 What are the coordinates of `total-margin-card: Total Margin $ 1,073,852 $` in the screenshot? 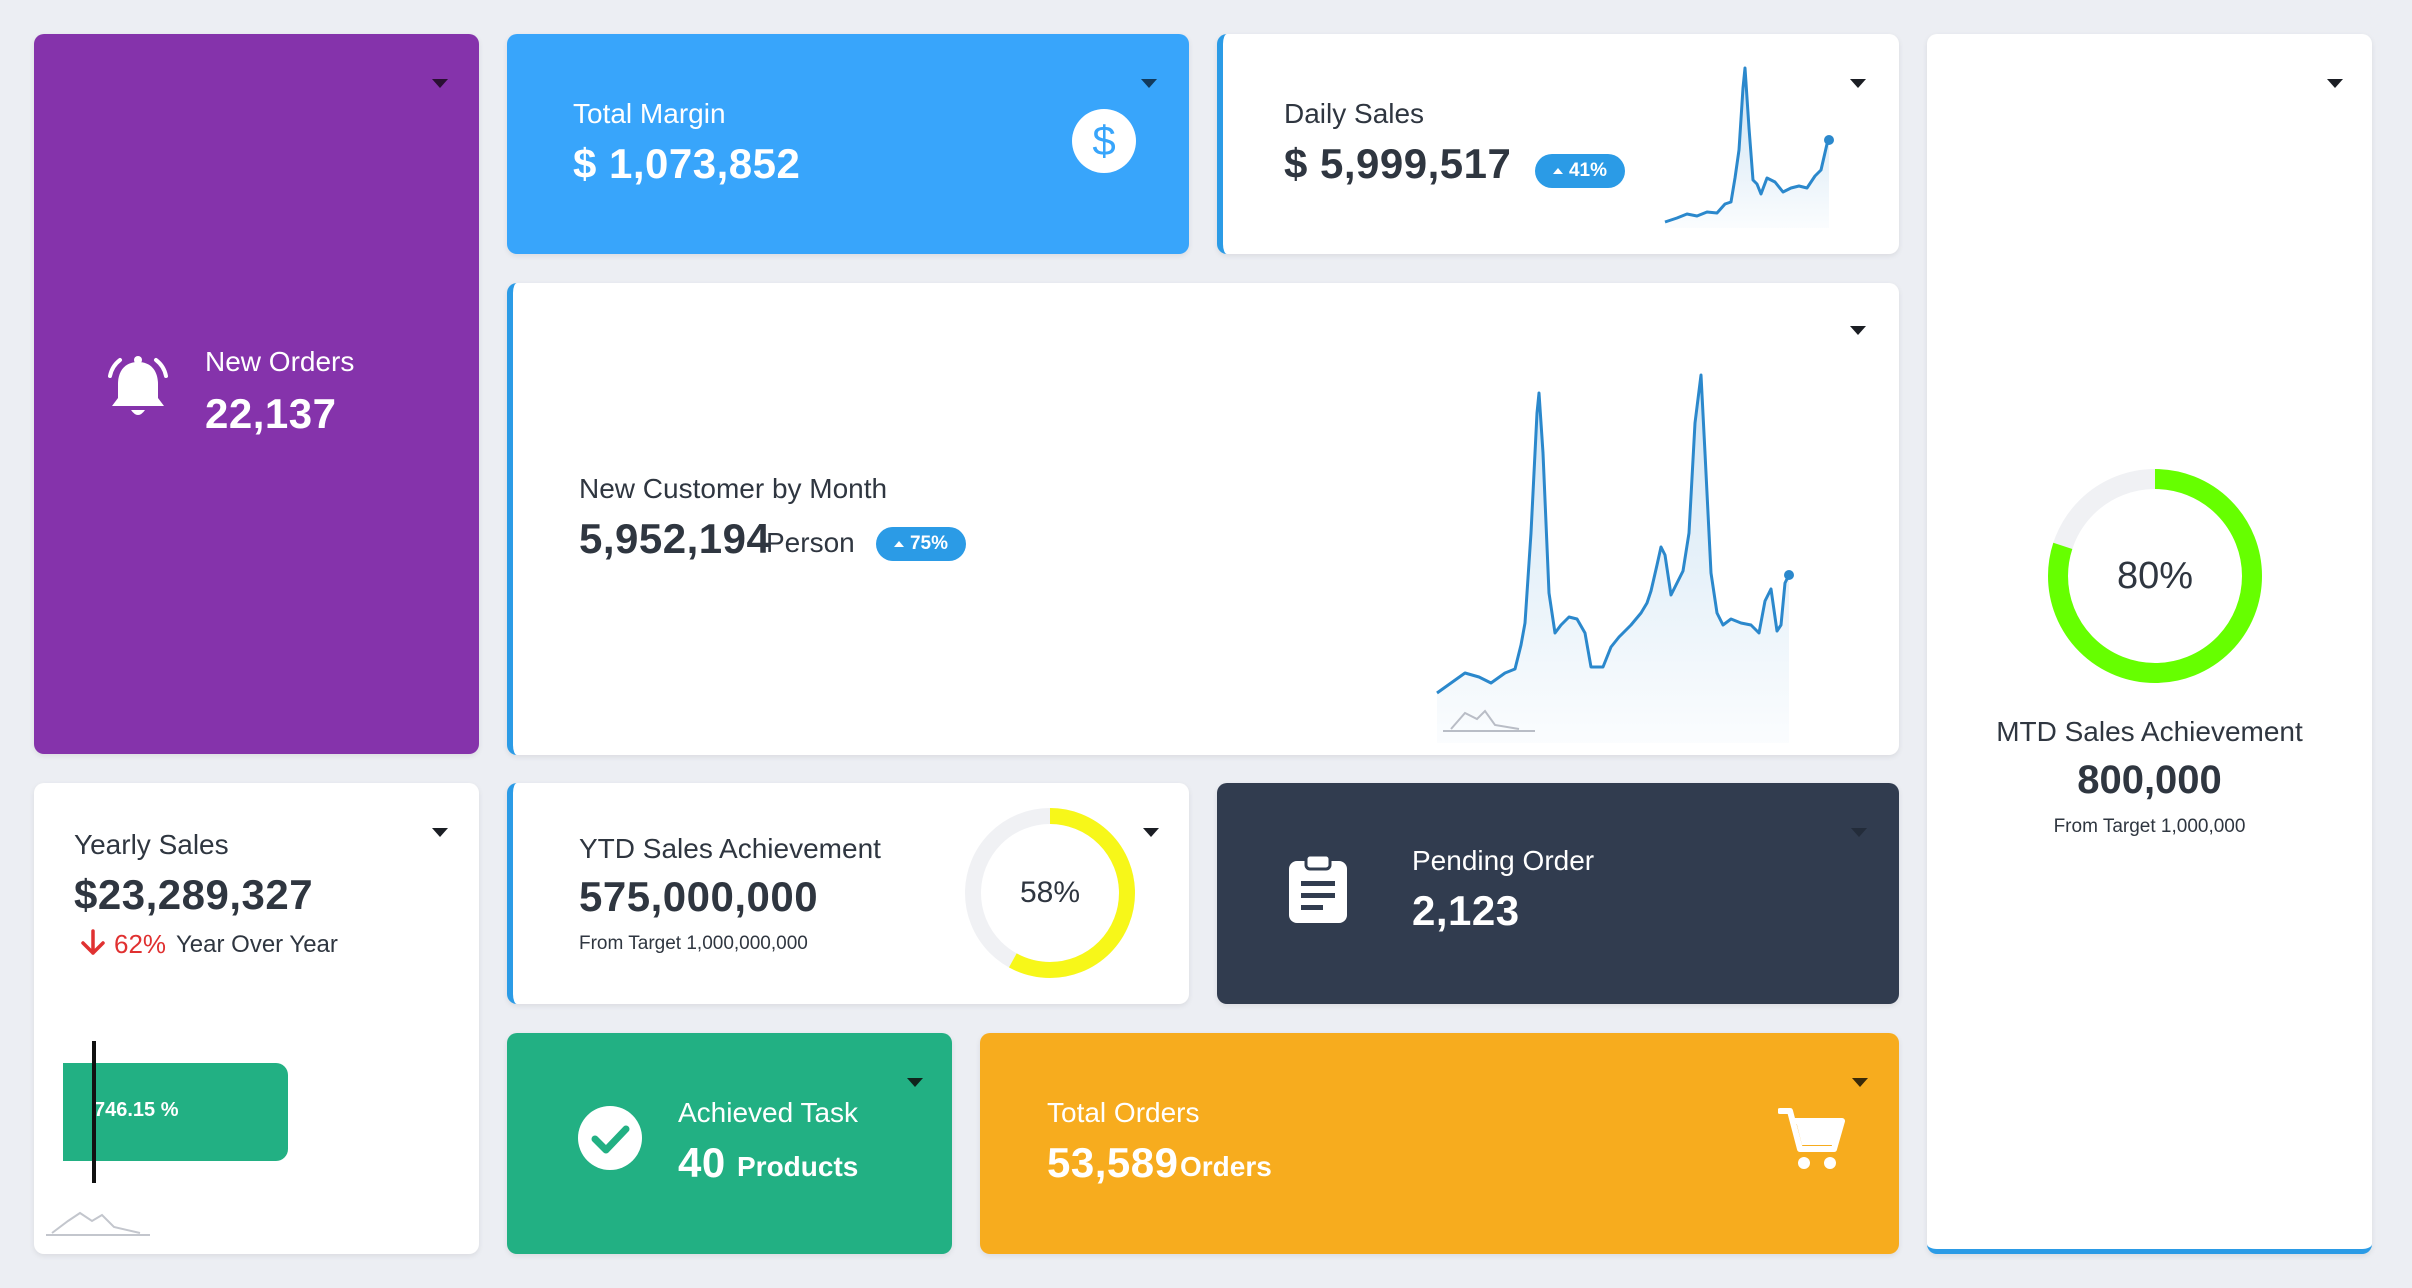 It's located at (848, 144).